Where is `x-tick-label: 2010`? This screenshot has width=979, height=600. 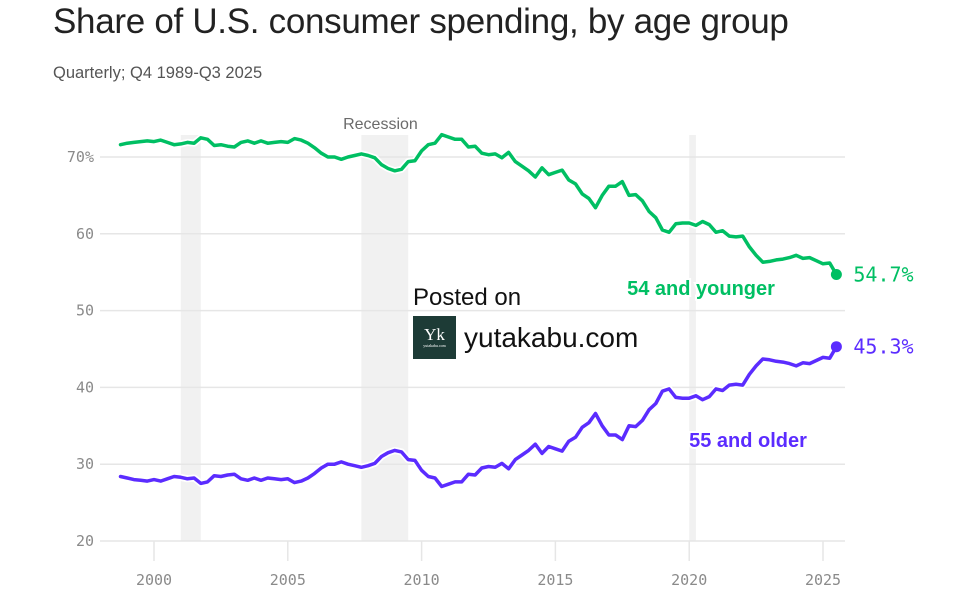
x-tick-label: 2010 is located at coordinates (422, 580).